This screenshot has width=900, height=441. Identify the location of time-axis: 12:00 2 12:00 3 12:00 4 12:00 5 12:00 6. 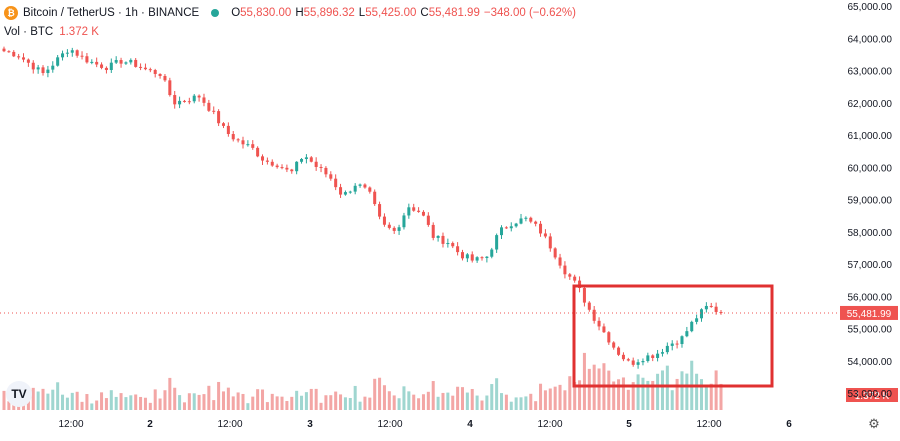
(425, 424).